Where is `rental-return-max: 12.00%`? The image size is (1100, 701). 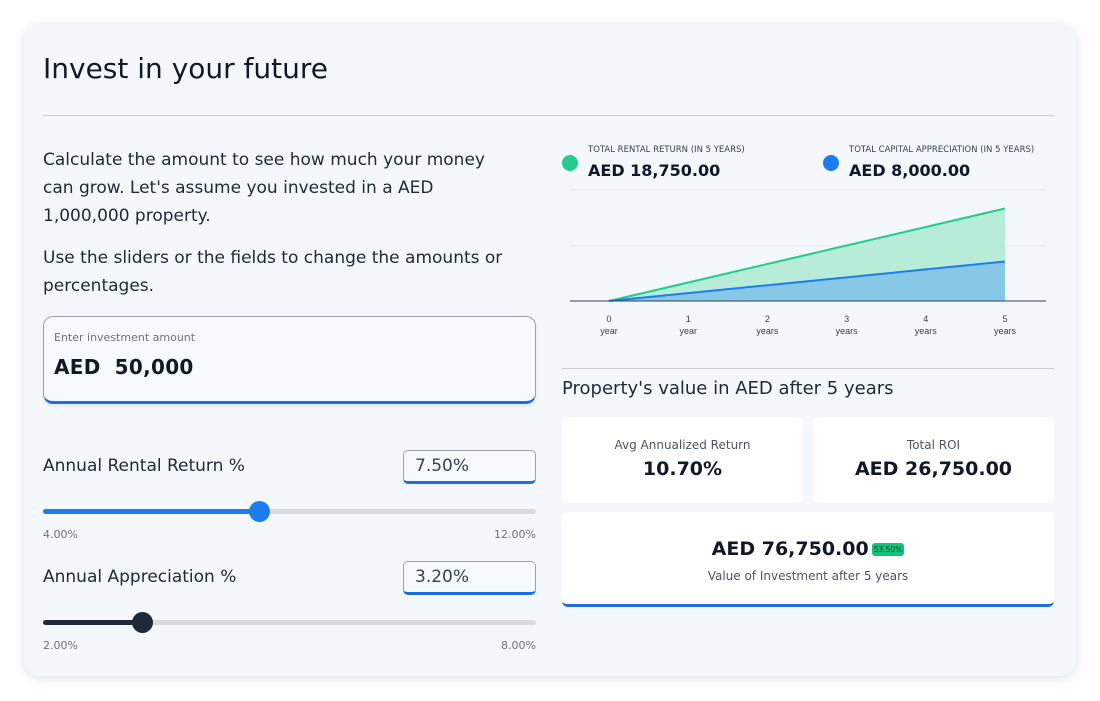
rental-return-max: 12.00% is located at coordinates (515, 534).